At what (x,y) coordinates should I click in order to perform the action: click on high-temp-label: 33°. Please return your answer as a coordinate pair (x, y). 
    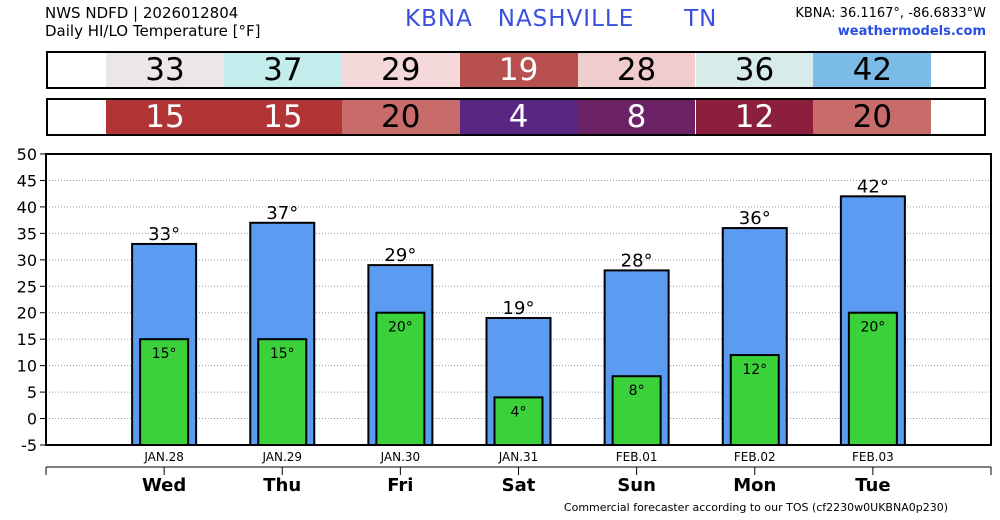
    Looking at the image, I should click on (164, 234).